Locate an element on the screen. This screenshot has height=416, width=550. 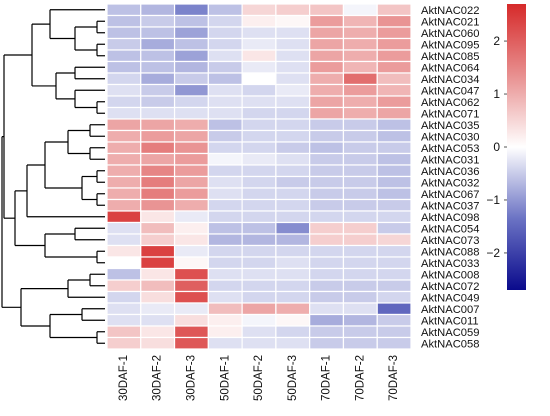
column-label: 50DAF-3 is located at coordinates (293, 378).